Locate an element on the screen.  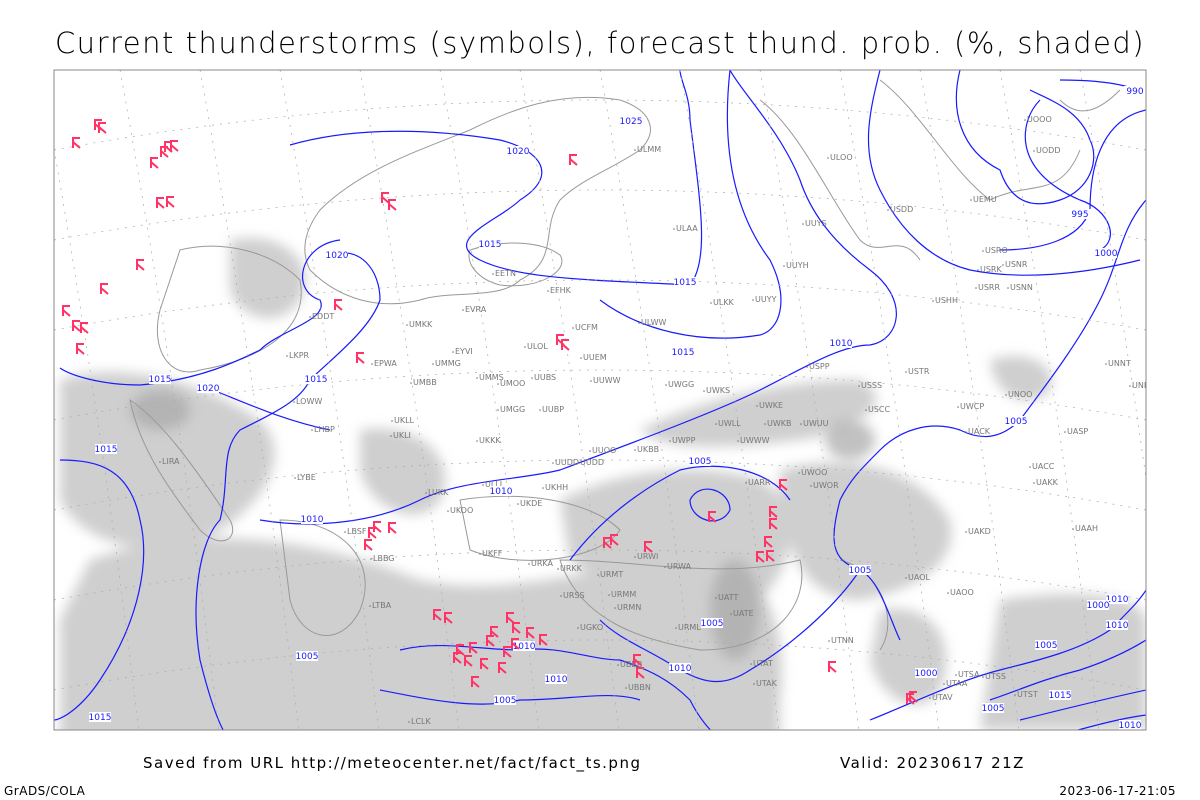
station-ulkk: ULKK is located at coordinates (722, 302).